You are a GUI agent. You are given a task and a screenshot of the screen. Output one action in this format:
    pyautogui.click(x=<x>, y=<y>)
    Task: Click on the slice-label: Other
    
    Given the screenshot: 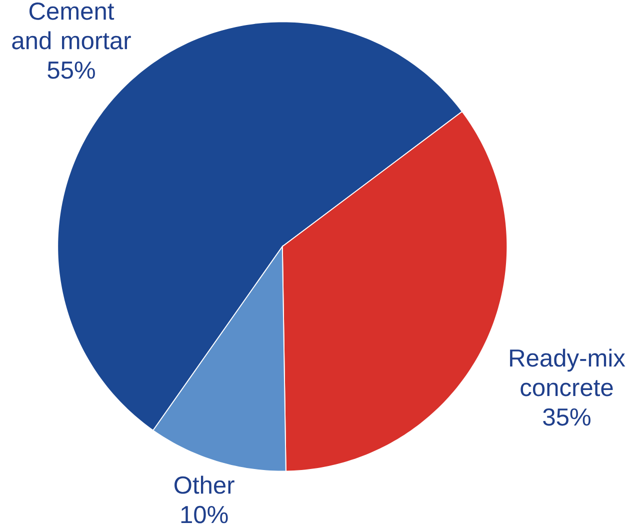 What is the action you would take?
    pyautogui.click(x=204, y=485)
    